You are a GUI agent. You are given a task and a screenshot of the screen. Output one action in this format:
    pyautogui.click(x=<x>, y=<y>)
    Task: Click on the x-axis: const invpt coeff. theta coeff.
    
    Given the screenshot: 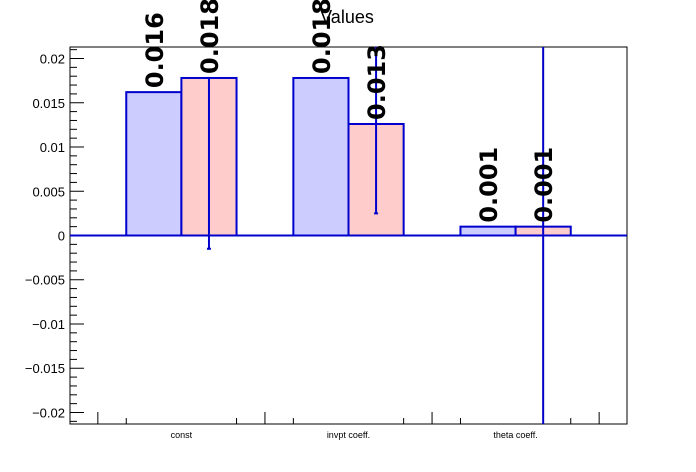 What is the action you would take?
    pyautogui.click(x=348, y=426)
    